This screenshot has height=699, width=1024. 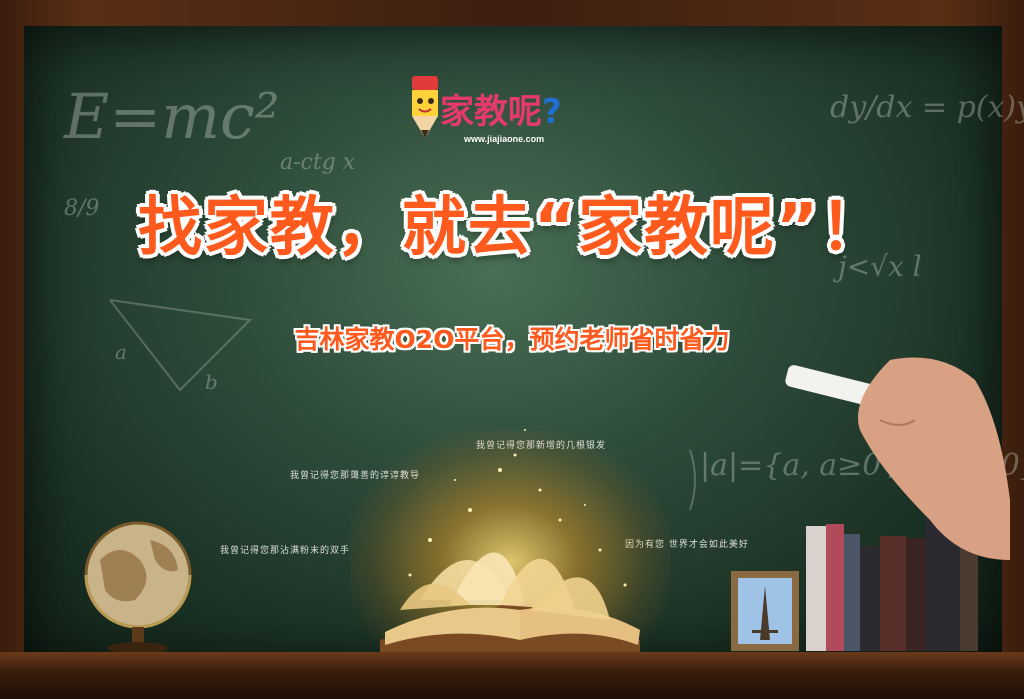 What do you see at coordinates (512, 675) in the screenshot?
I see `chalk-ledge` at bounding box center [512, 675].